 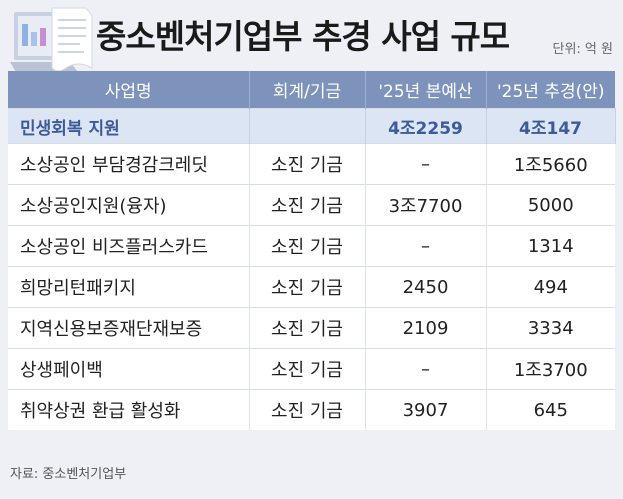 I want to click on unit-label: 단위: 억 원, so click(x=583, y=49).